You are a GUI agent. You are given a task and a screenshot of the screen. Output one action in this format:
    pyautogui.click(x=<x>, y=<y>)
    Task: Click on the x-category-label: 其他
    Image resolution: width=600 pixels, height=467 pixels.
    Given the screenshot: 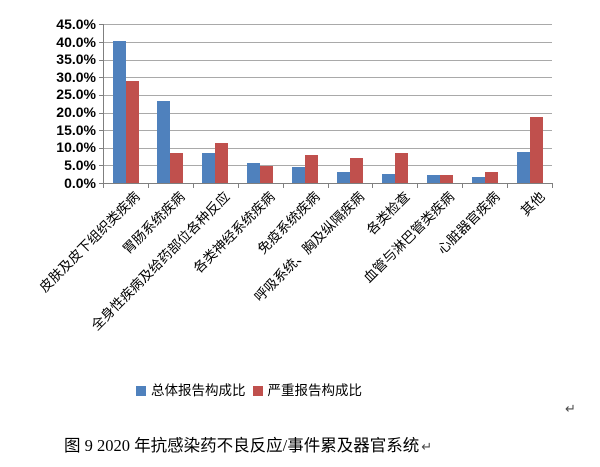 What is the action you would take?
    pyautogui.click(x=532, y=204)
    